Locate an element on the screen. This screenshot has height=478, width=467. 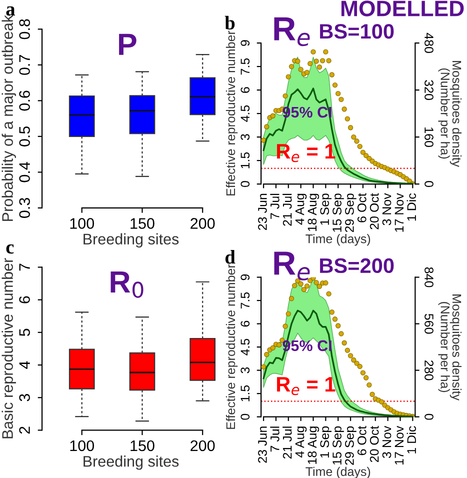
y-tick-label: 7 is located at coordinates (24, 267).